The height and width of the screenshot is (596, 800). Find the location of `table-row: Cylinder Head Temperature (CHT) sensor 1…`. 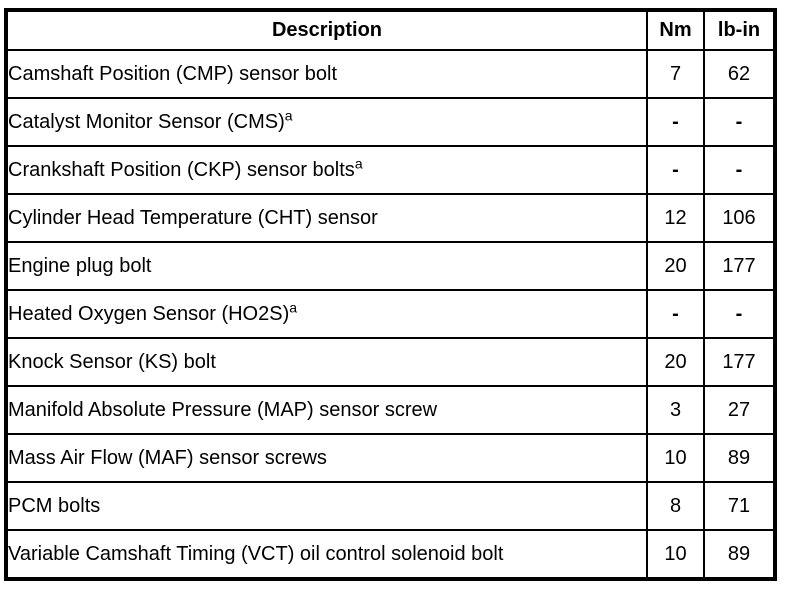

table-row: Cylinder Head Temperature (CHT) sensor 1… is located at coordinates (390, 218).